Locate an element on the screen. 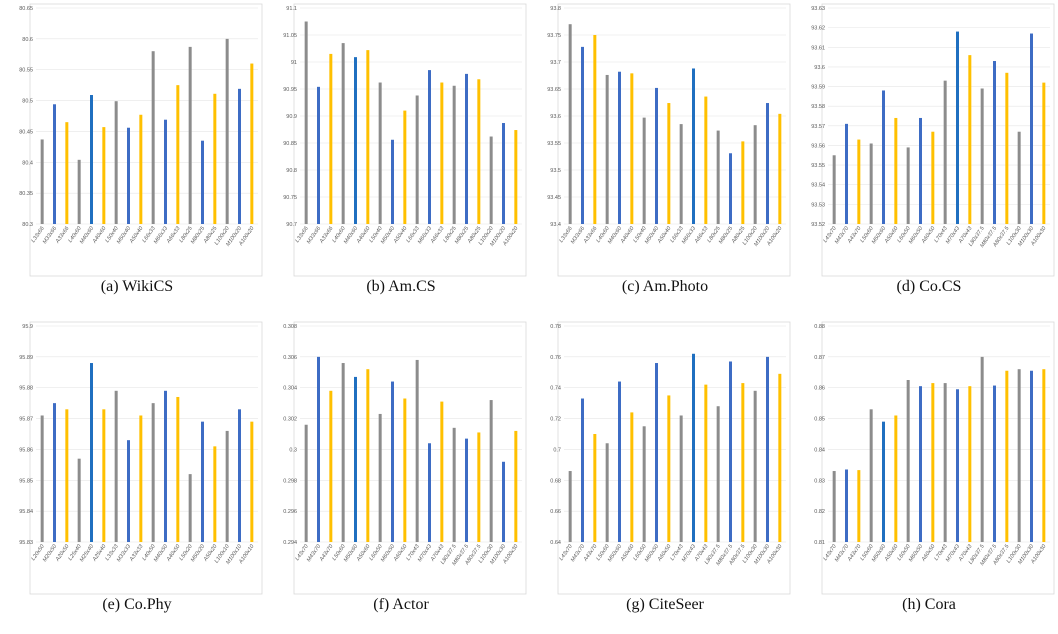  y-tick-label: 95.86 is located at coordinates (26, 450).